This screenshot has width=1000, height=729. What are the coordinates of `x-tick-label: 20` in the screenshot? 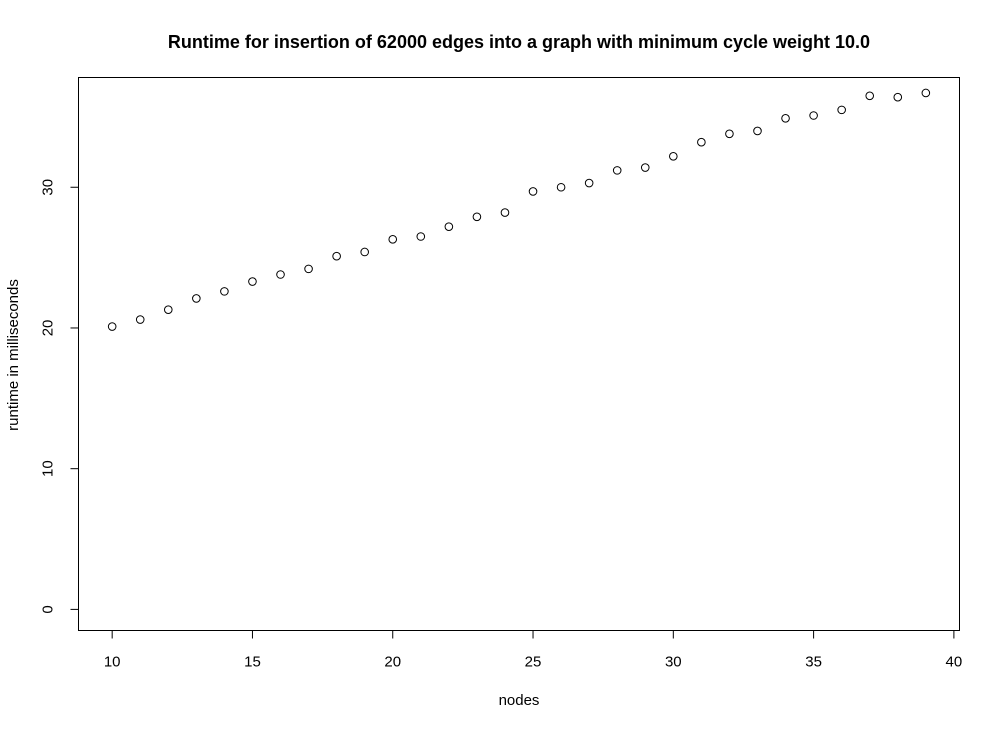 It's located at (392, 662).